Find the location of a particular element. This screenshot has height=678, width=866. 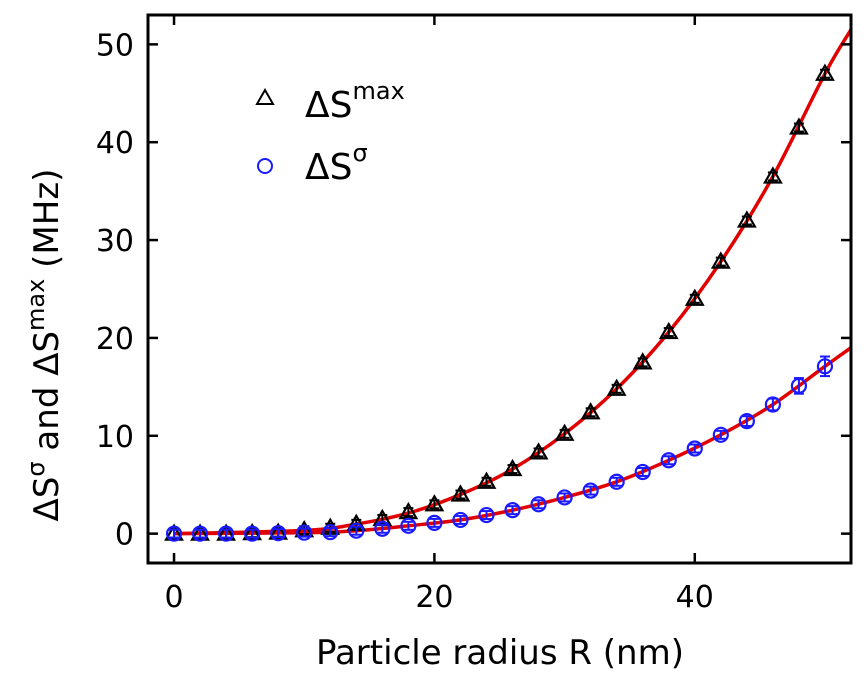

legend-circle-marker is located at coordinates (265, 166).